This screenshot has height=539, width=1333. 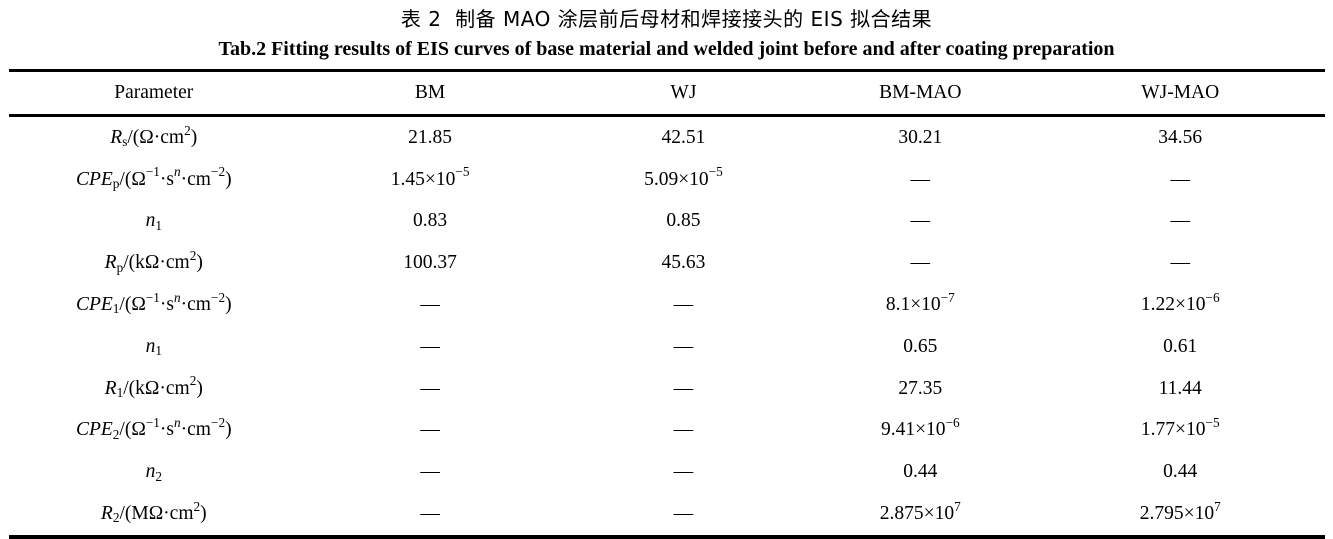 I want to click on bm-value-cell: 100.37, so click(x=430, y=263).